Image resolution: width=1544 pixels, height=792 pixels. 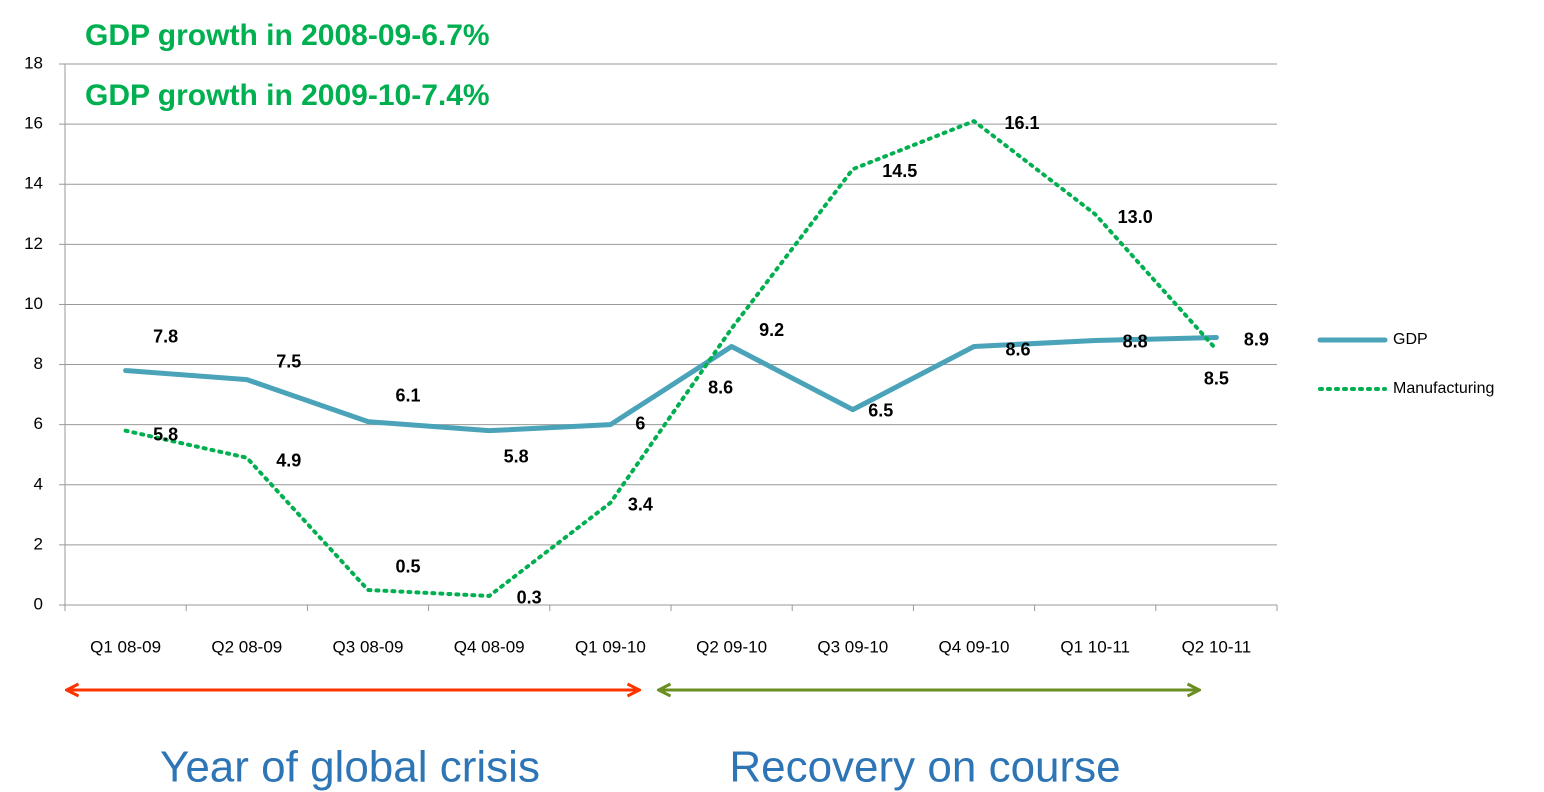 I want to click on y-tick-label: 8, so click(x=38, y=363).